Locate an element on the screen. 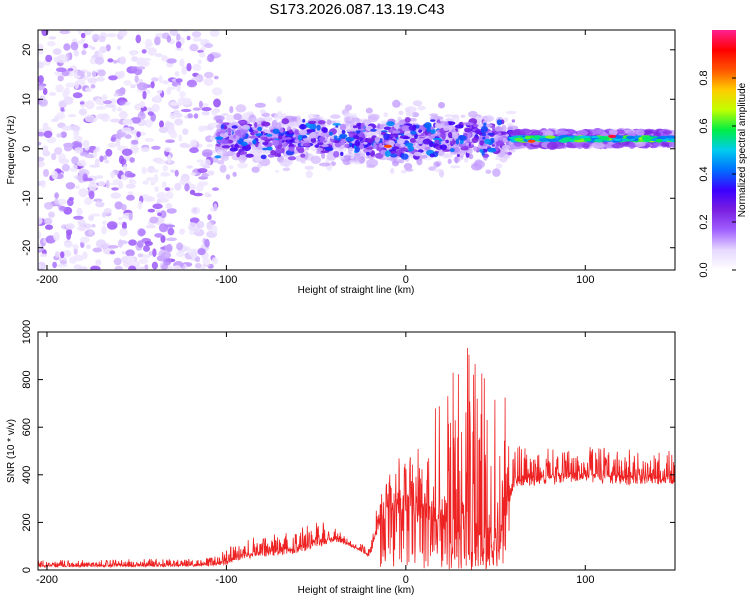 This screenshot has width=750, height=600. snr-x-axis-label: Height of straight line (km) is located at coordinates (356, 590).